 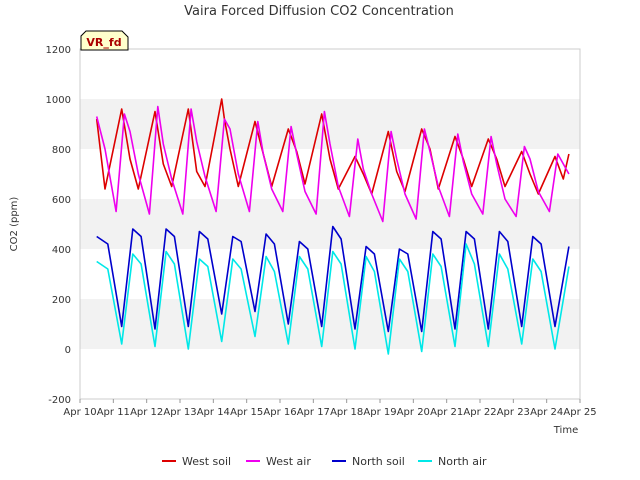 I want to click on x-tick-label: Apr 23, so click(x=513, y=412).